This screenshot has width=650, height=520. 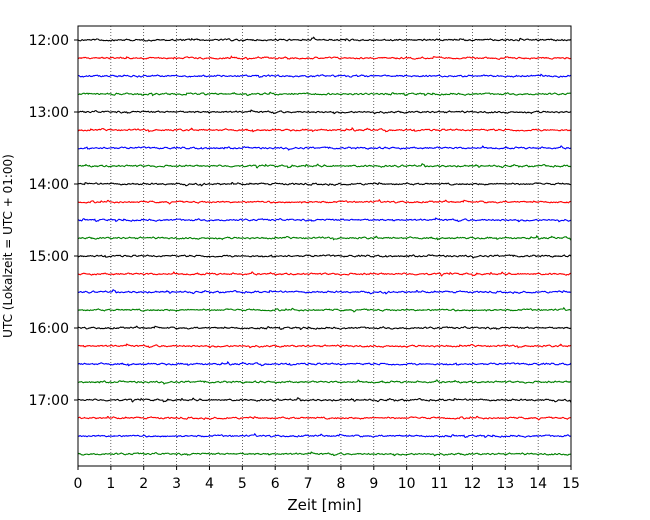 What do you see at coordinates (209, 484) in the screenshot?
I see `x-tick-label: 4` at bounding box center [209, 484].